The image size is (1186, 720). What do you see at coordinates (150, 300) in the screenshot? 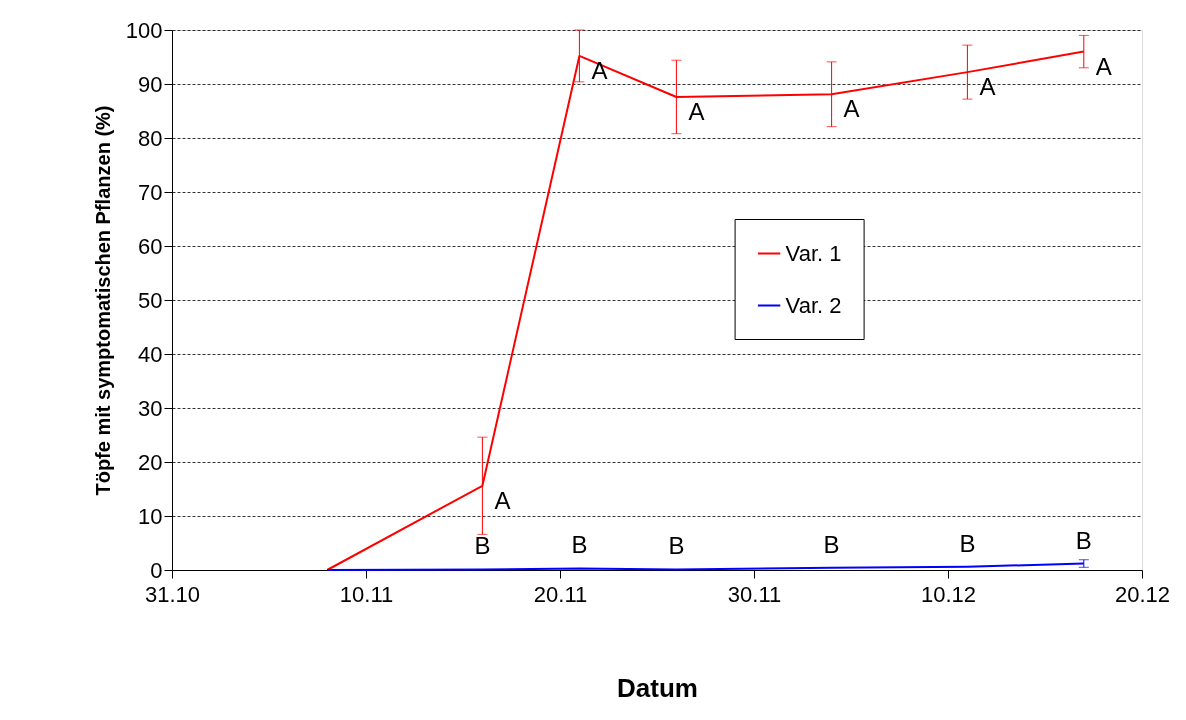
I see `y-tick-label: 50` at bounding box center [150, 300].